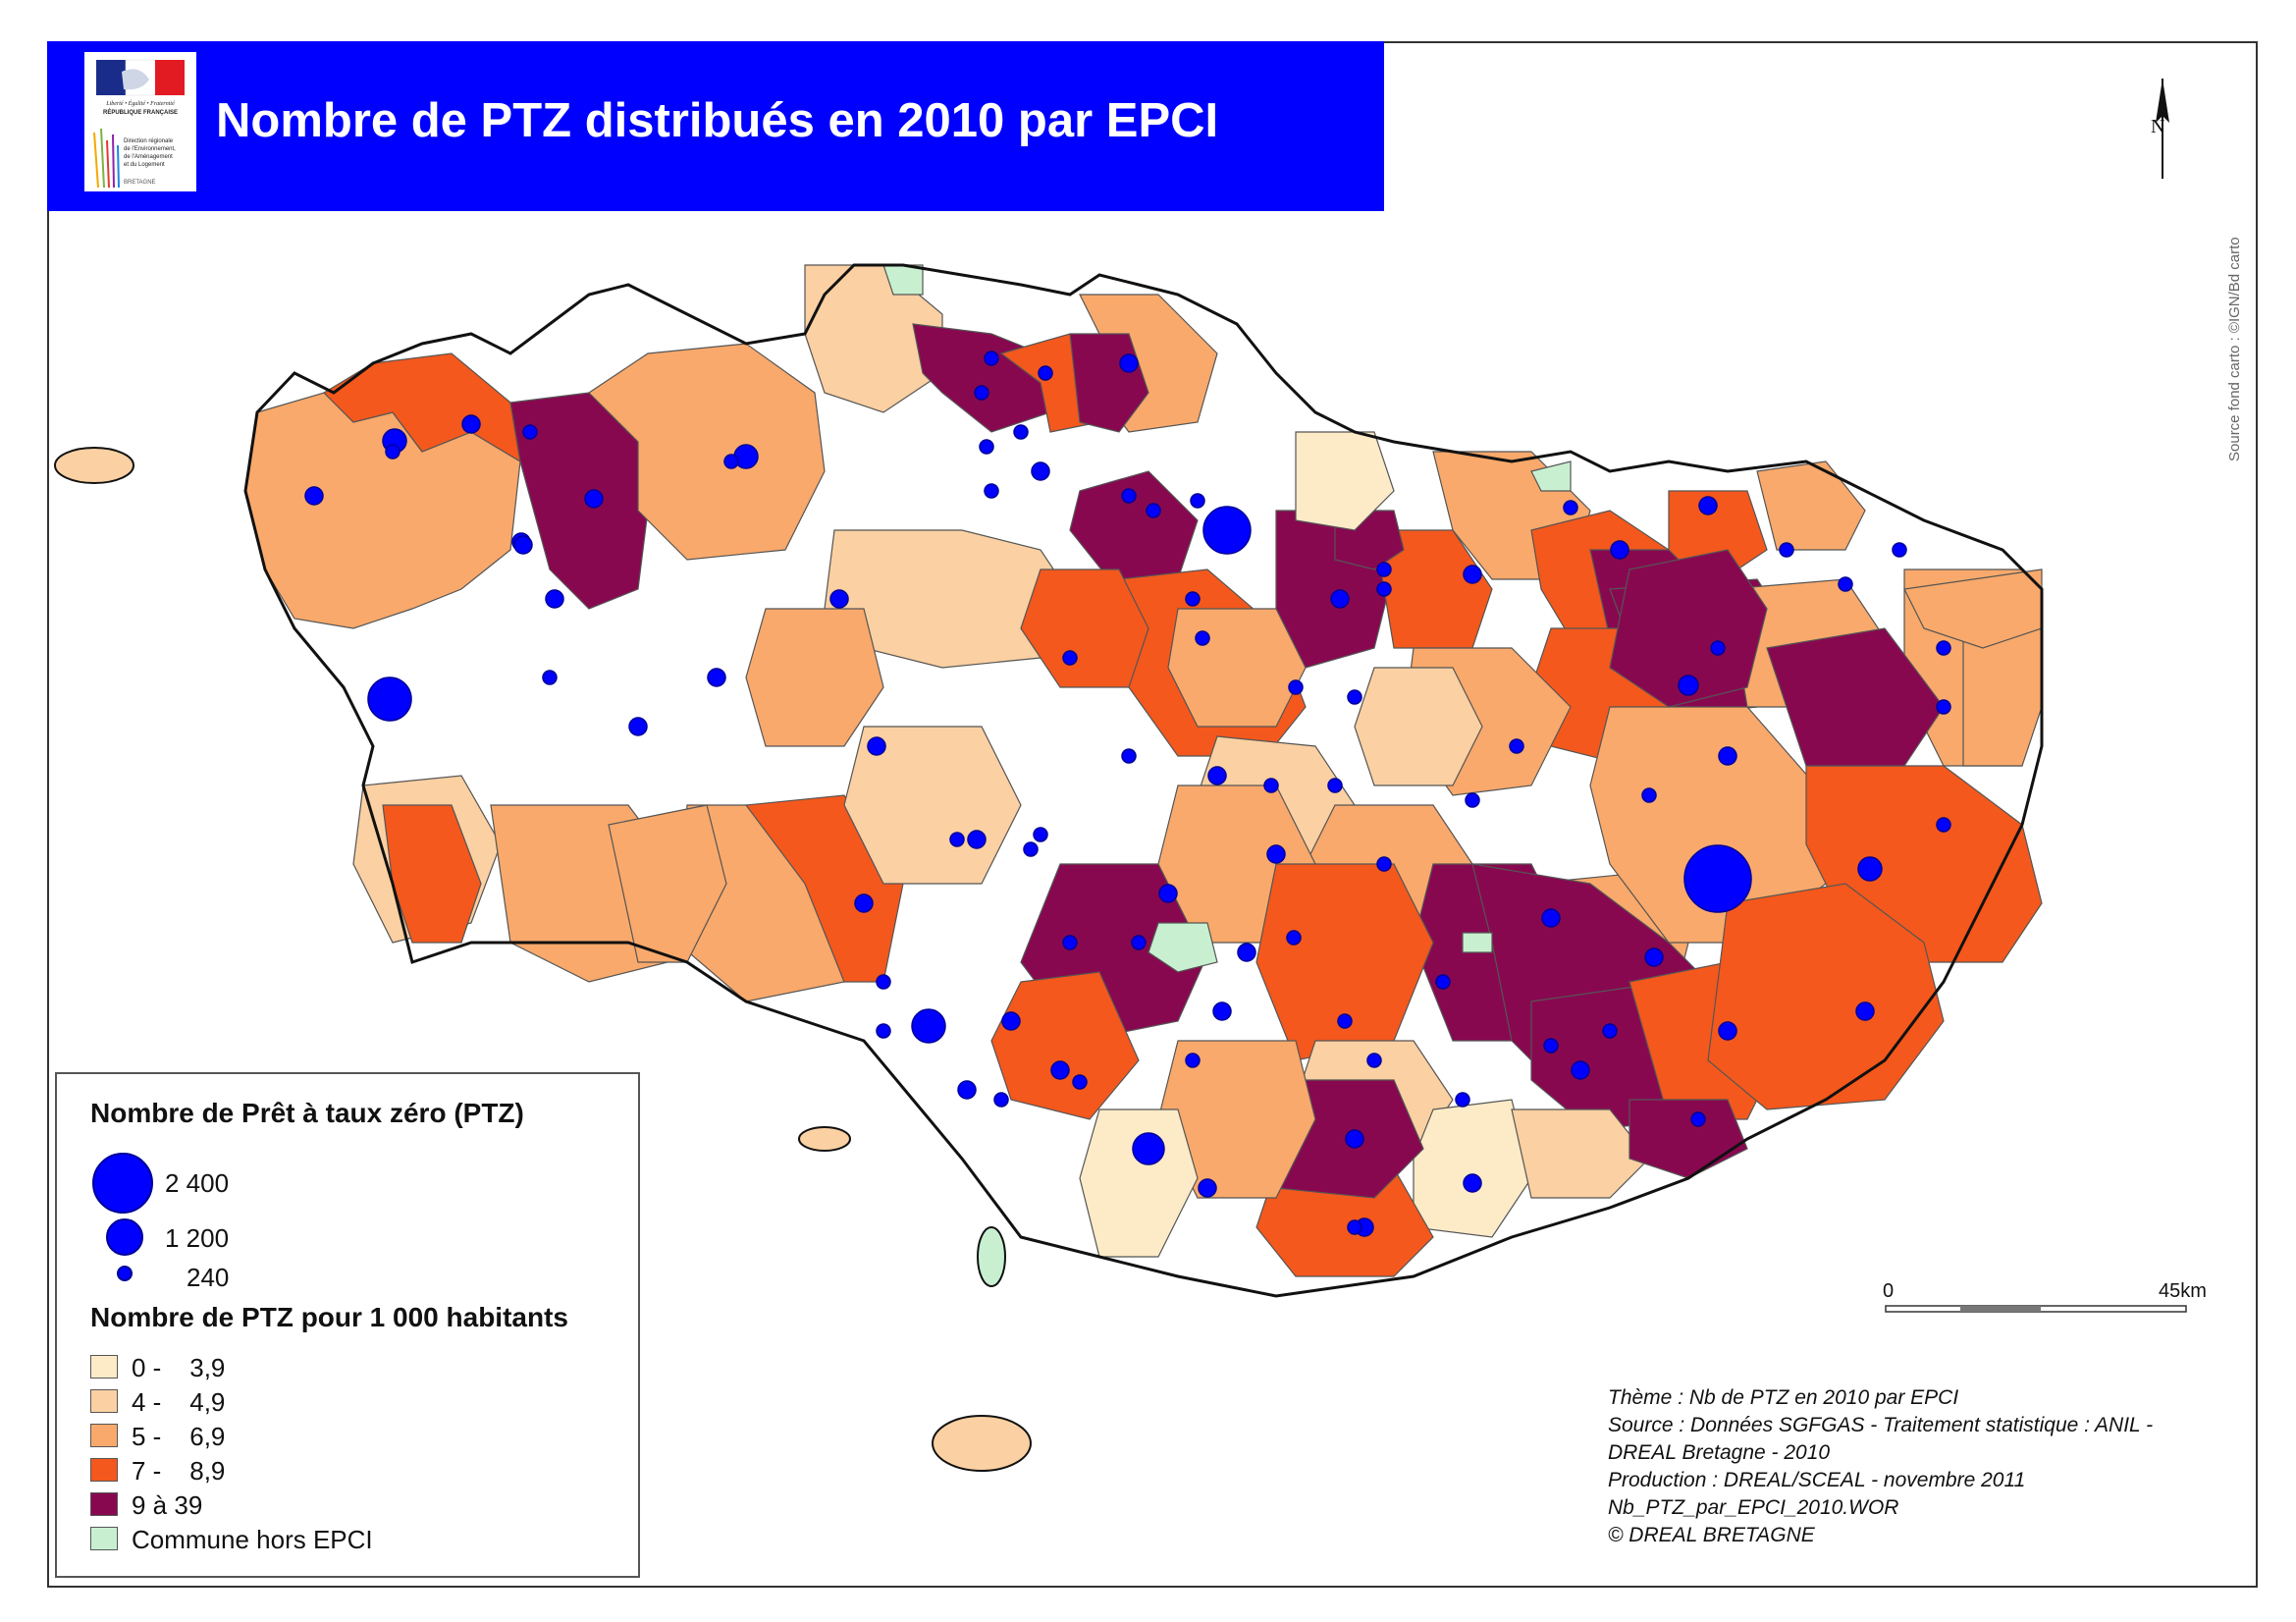 The image size is (2296, 1622). Describe the element at coordinates (716, 126) in the screenshot. I see `title-band` at that location.